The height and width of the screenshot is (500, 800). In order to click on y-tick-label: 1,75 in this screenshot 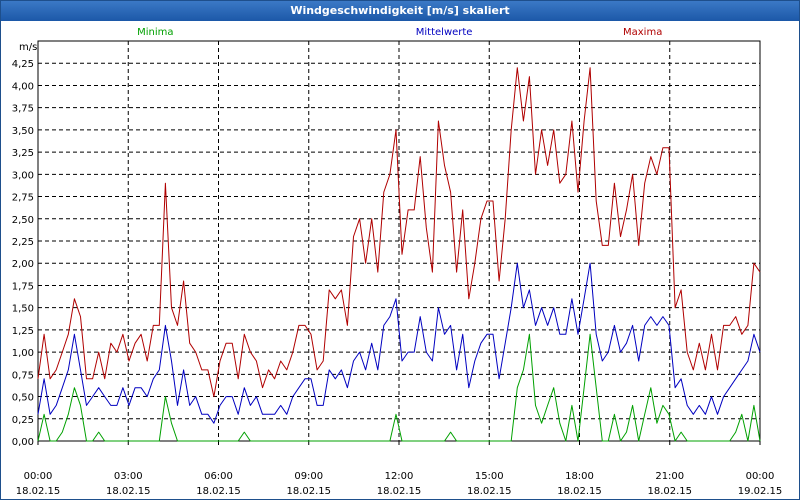, I will do `click(23, 286)`.